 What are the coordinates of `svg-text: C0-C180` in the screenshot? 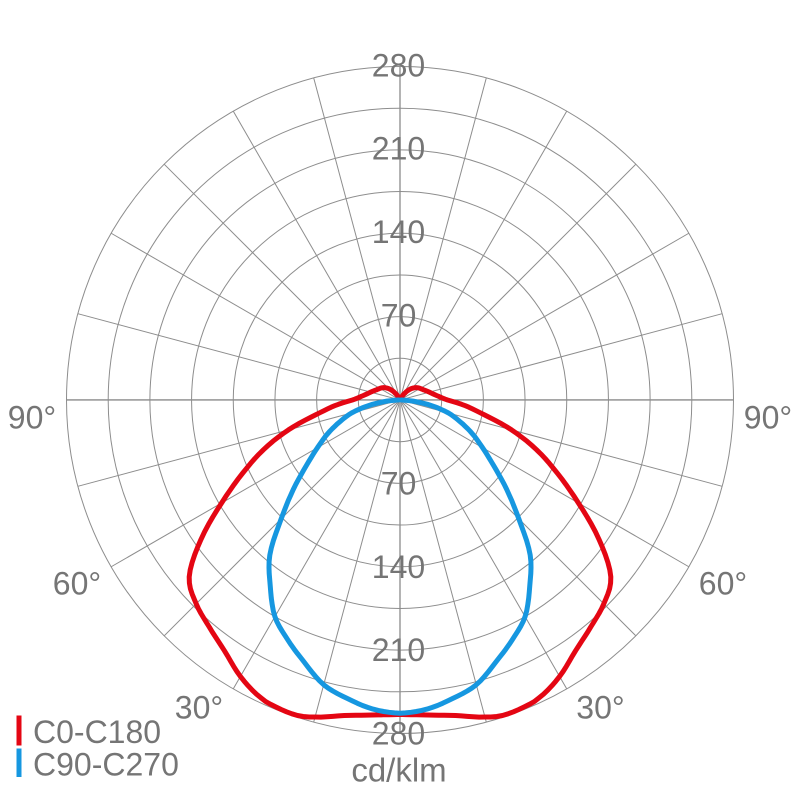 It's located at (97, 732).